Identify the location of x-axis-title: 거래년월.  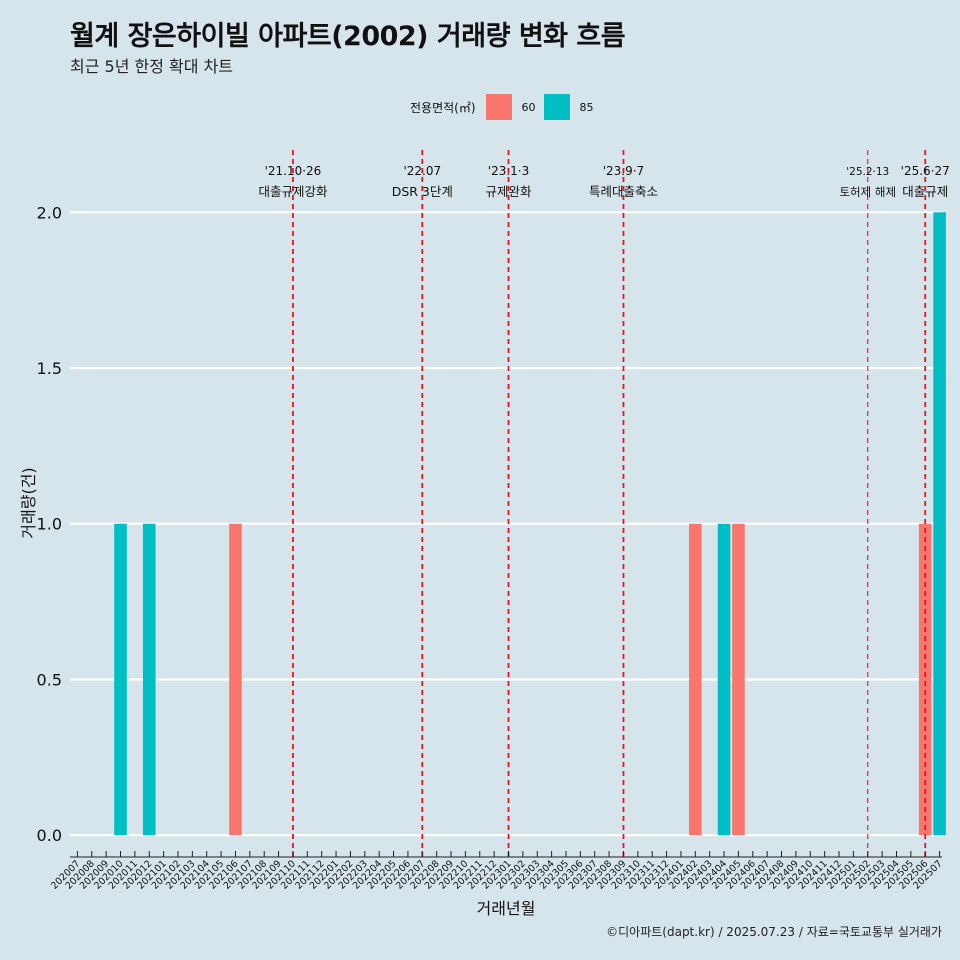
(506, 908).